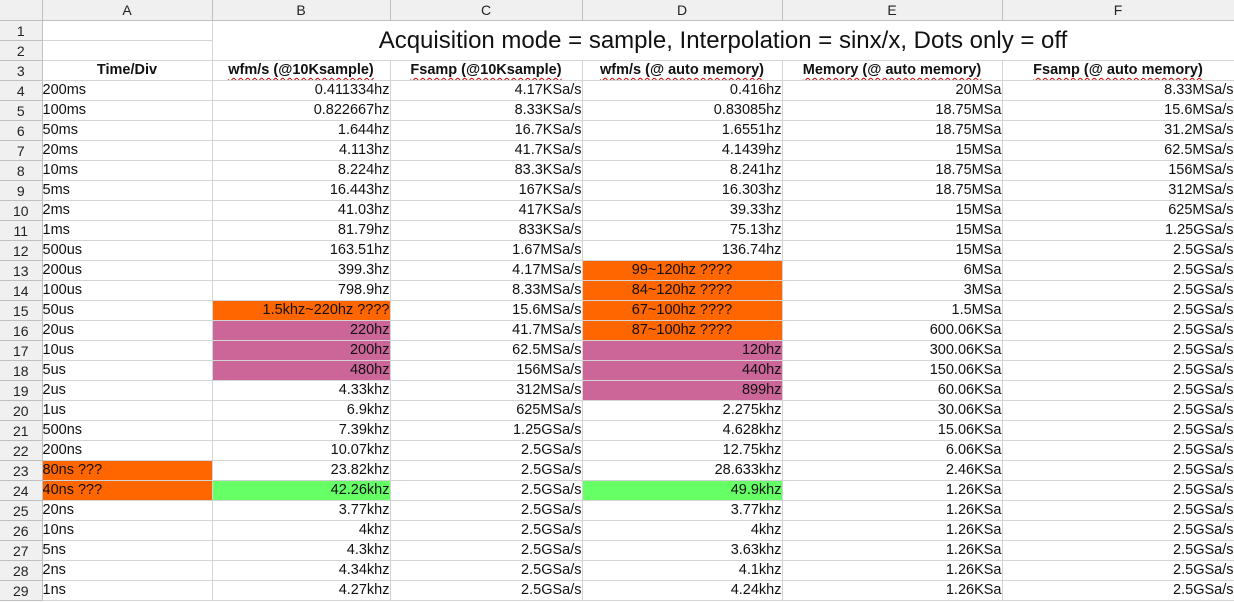 This screenshot has height=602, width=1234. I want to click on cell-e: 600.06KSa, so click(892, 330).